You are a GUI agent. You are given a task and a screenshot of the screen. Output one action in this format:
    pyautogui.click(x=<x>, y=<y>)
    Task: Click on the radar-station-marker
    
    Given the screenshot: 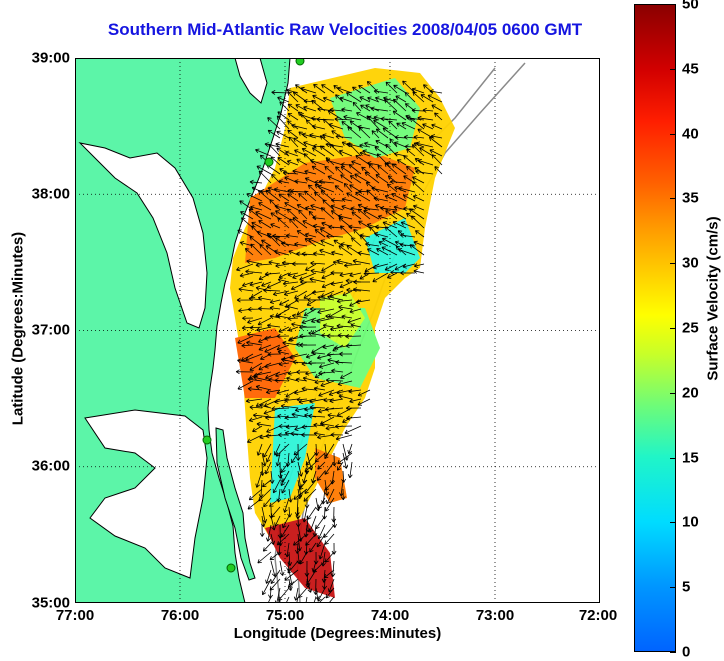 What is the action you would take?
    pyautogui.click(x=300, y=62)
    